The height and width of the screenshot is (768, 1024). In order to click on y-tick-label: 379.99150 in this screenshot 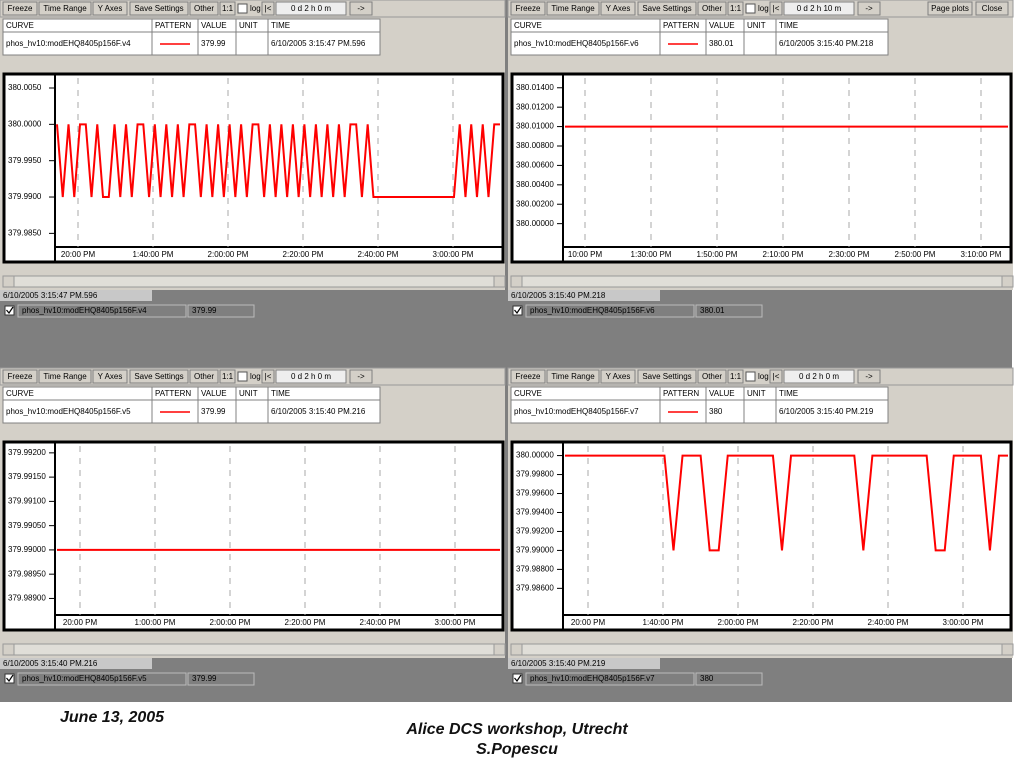, I will do `click(27, 476)`.